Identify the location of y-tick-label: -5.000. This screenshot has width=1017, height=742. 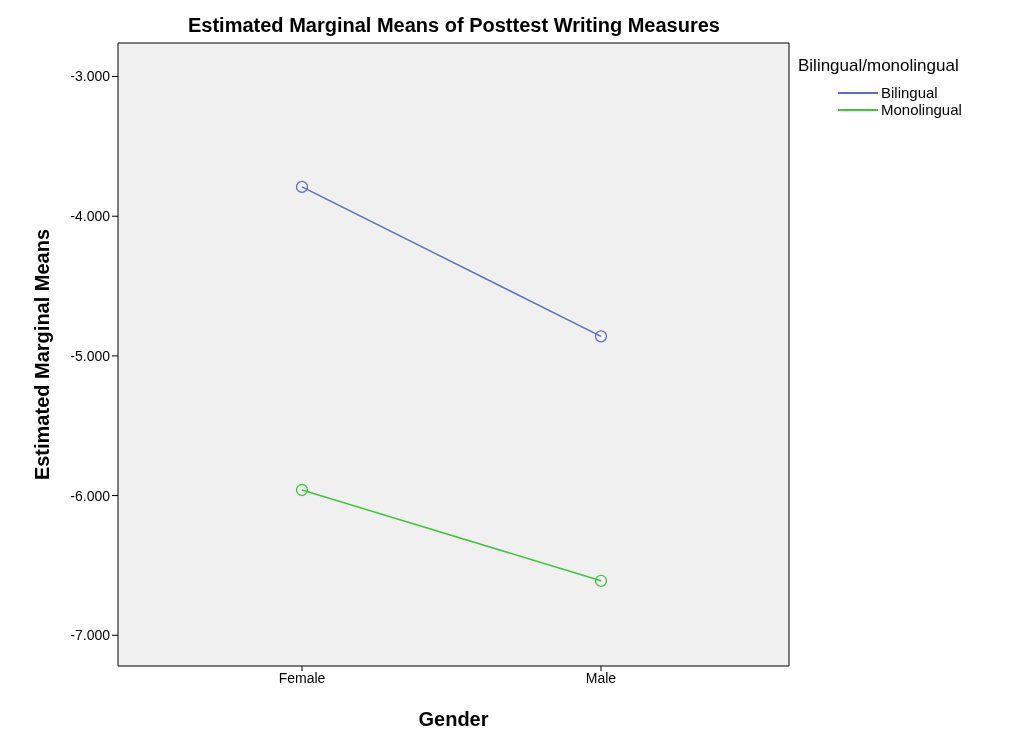
(90, 355).